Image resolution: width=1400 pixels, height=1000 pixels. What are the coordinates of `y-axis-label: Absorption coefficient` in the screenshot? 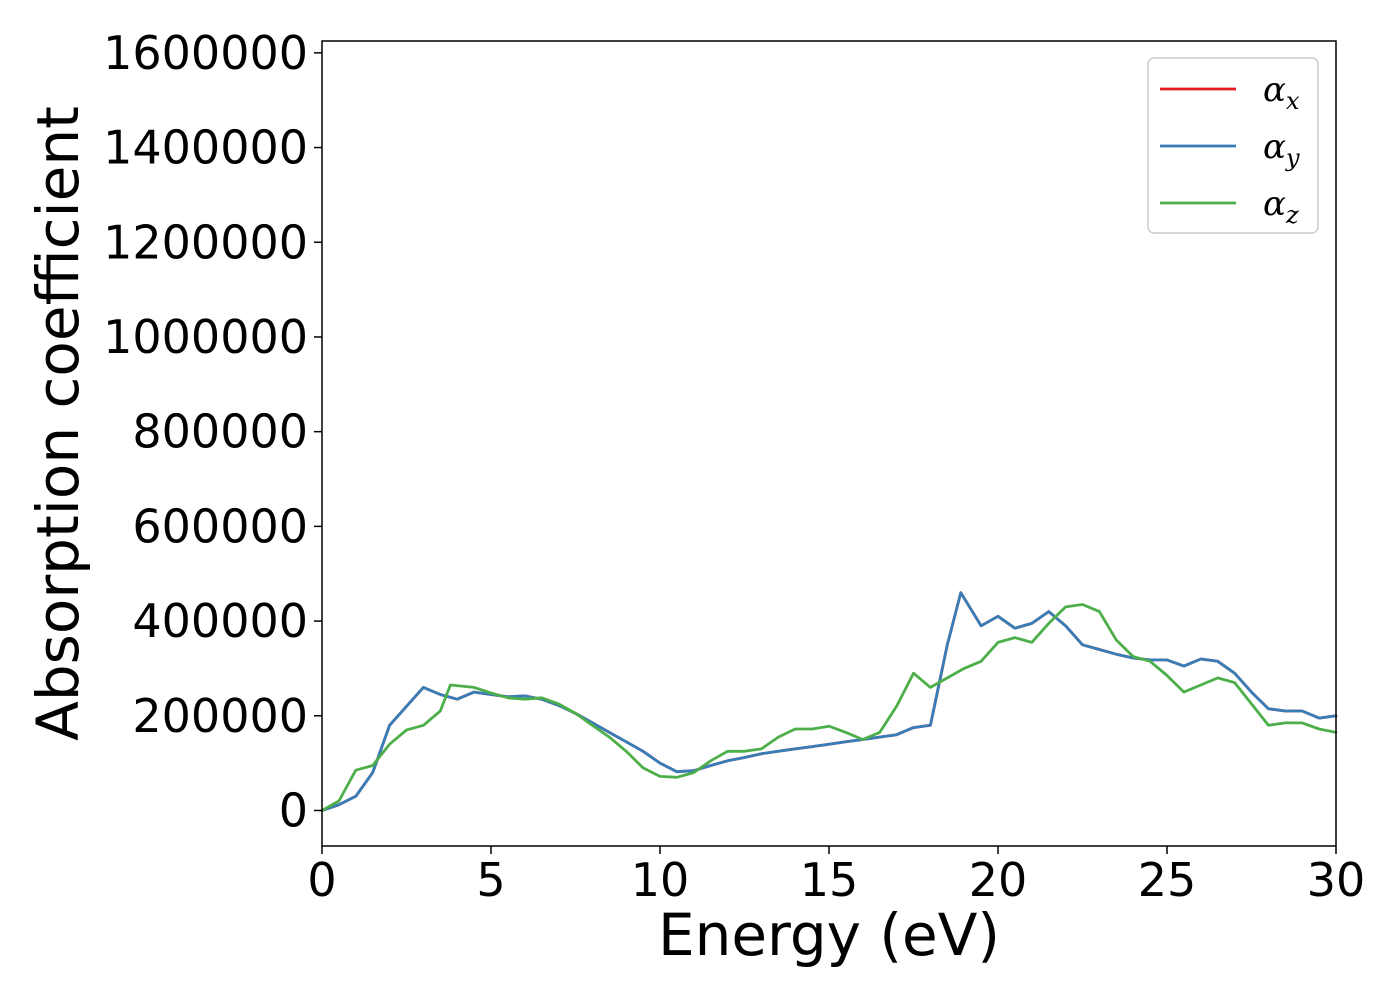 It's located at (58, 423).